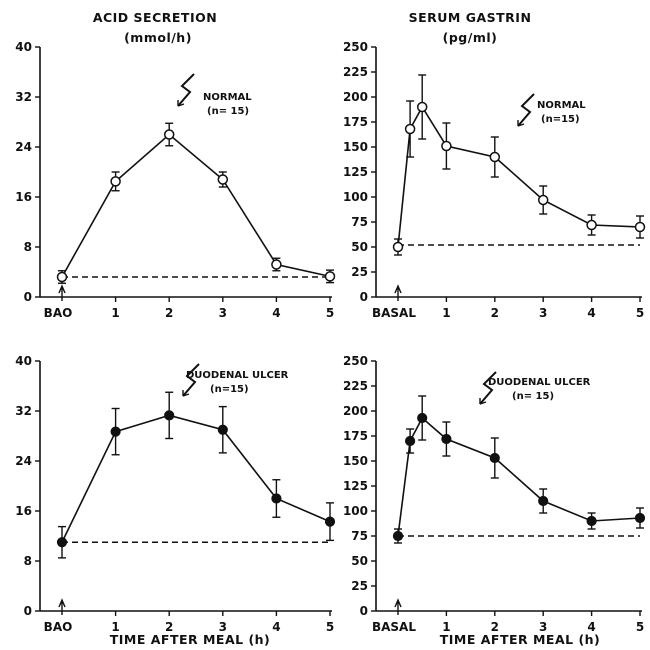 The image size is (650, 650). Describe the element at coordinates (228, 111) in the screenshot. I see `group-n-label: (n= 15)` at that location.